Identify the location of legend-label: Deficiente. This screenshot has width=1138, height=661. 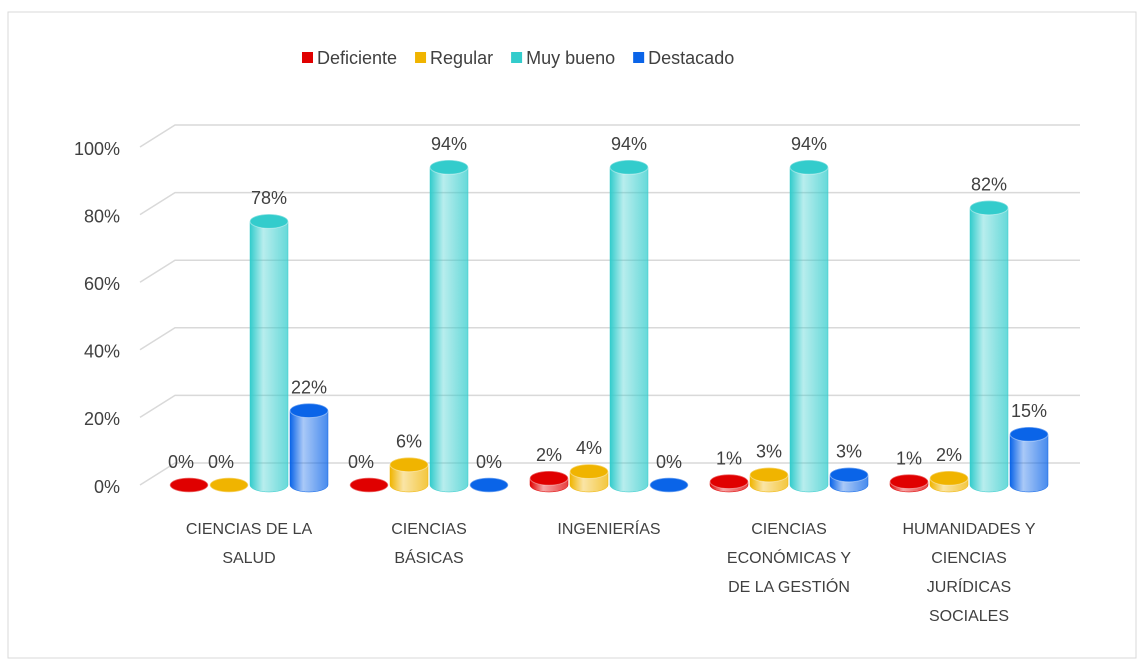
(357, 58).